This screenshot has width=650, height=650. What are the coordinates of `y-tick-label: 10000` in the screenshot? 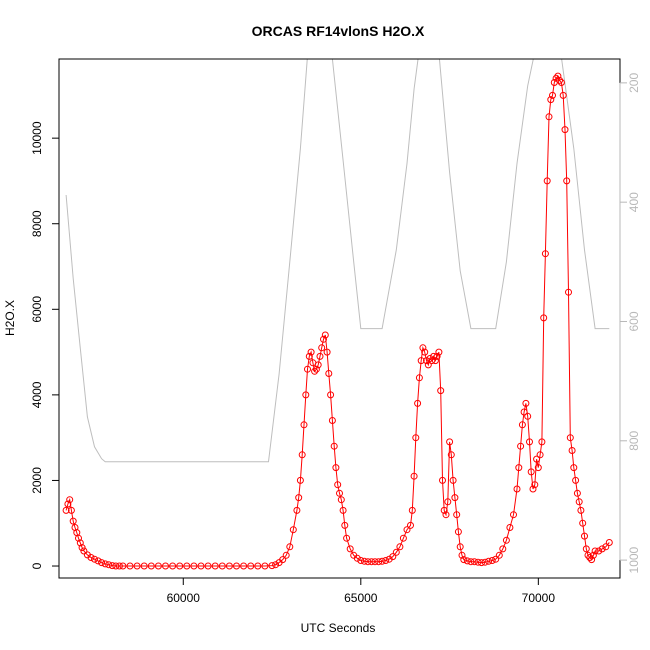 It's located at (37, 138).